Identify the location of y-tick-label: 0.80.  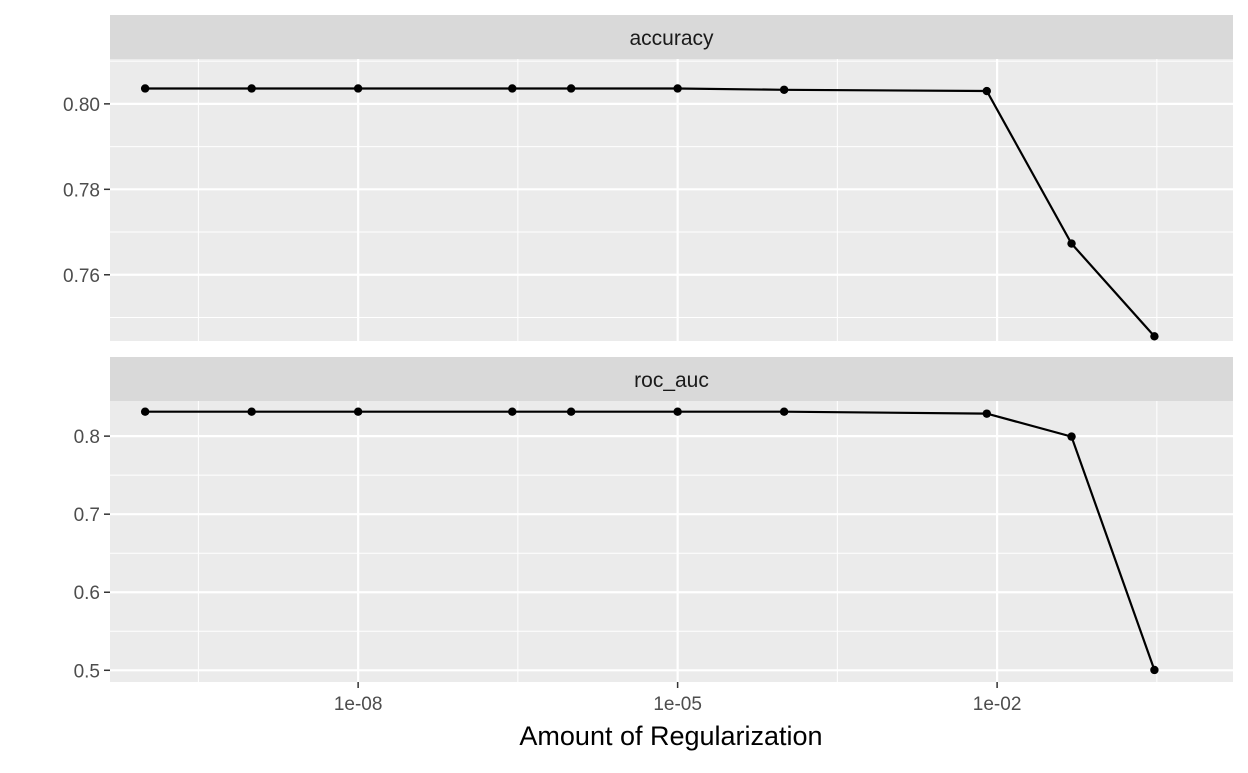
(81, 105).